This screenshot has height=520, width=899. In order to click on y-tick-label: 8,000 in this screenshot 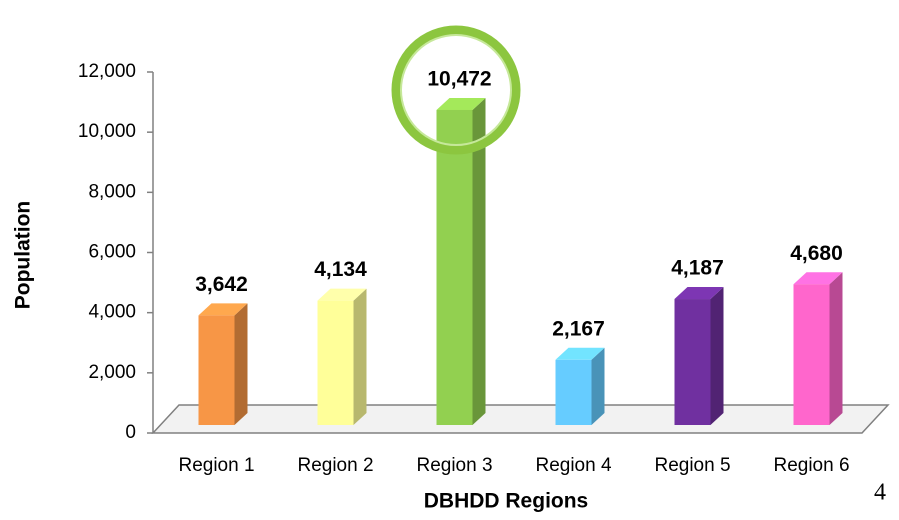, I will do `click(112, 191)`.